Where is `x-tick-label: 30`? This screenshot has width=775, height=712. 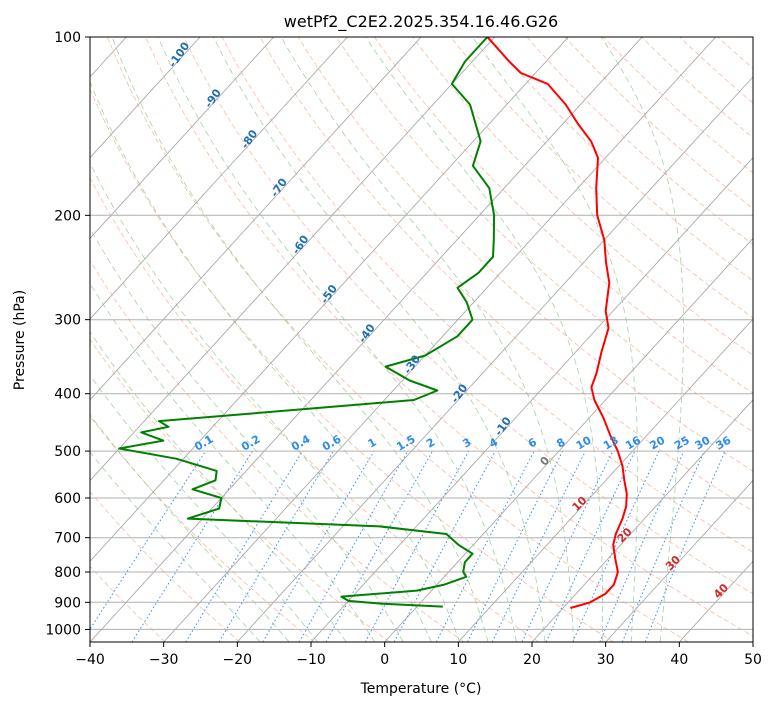 x-tick-label: 30 is located at coordinates (606, 660).